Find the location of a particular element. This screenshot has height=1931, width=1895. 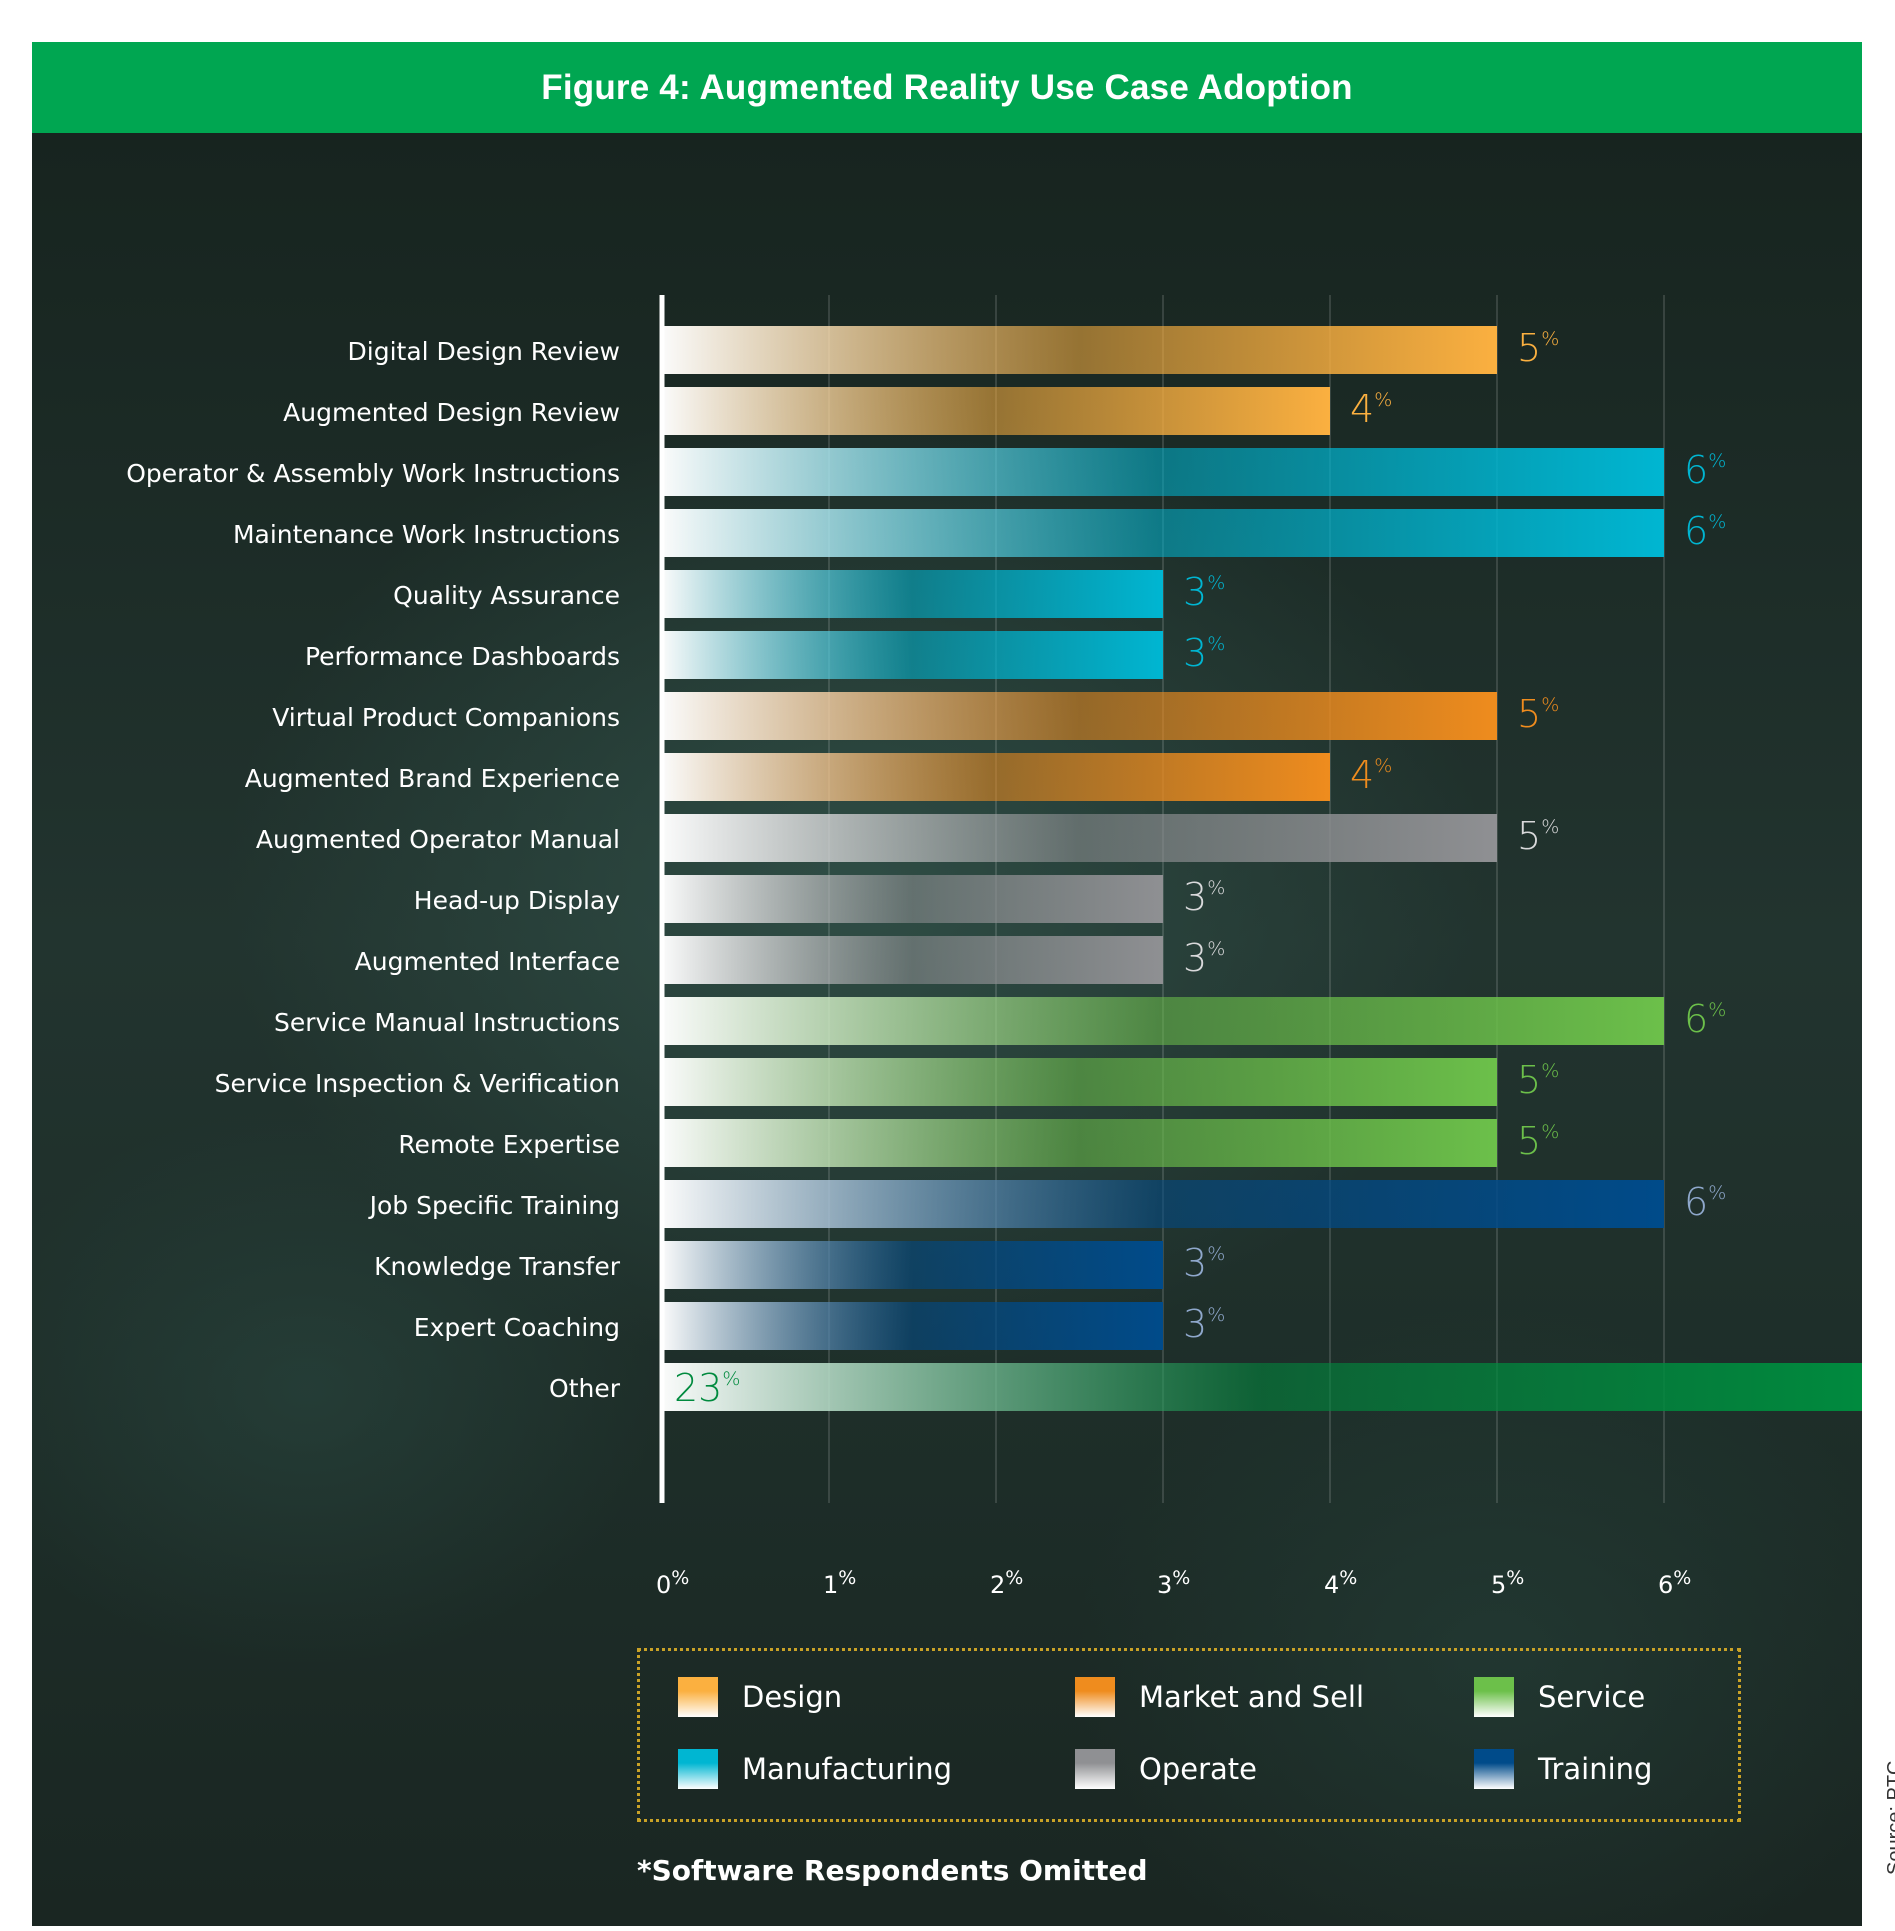

x-tick-label: 2% is located at coordinates (1006, 1583).